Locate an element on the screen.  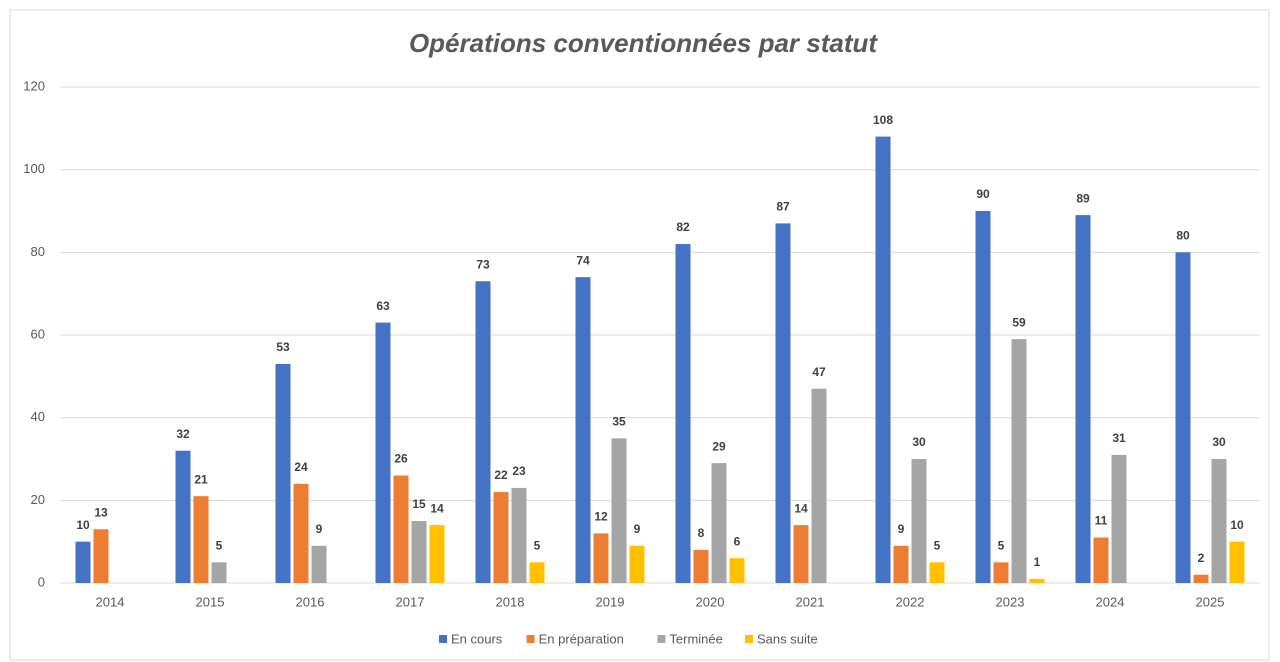
y-tick-label: 80 is located at coordinates (38, 251).